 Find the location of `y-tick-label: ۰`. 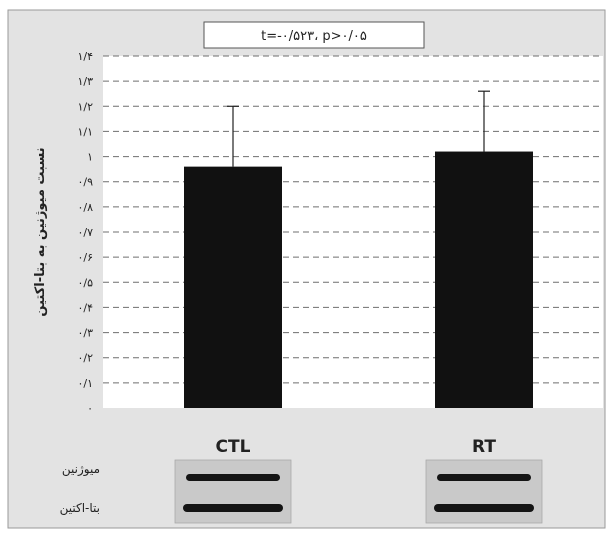

y-tick-label: ۰ is located at coordinates (90, 408).